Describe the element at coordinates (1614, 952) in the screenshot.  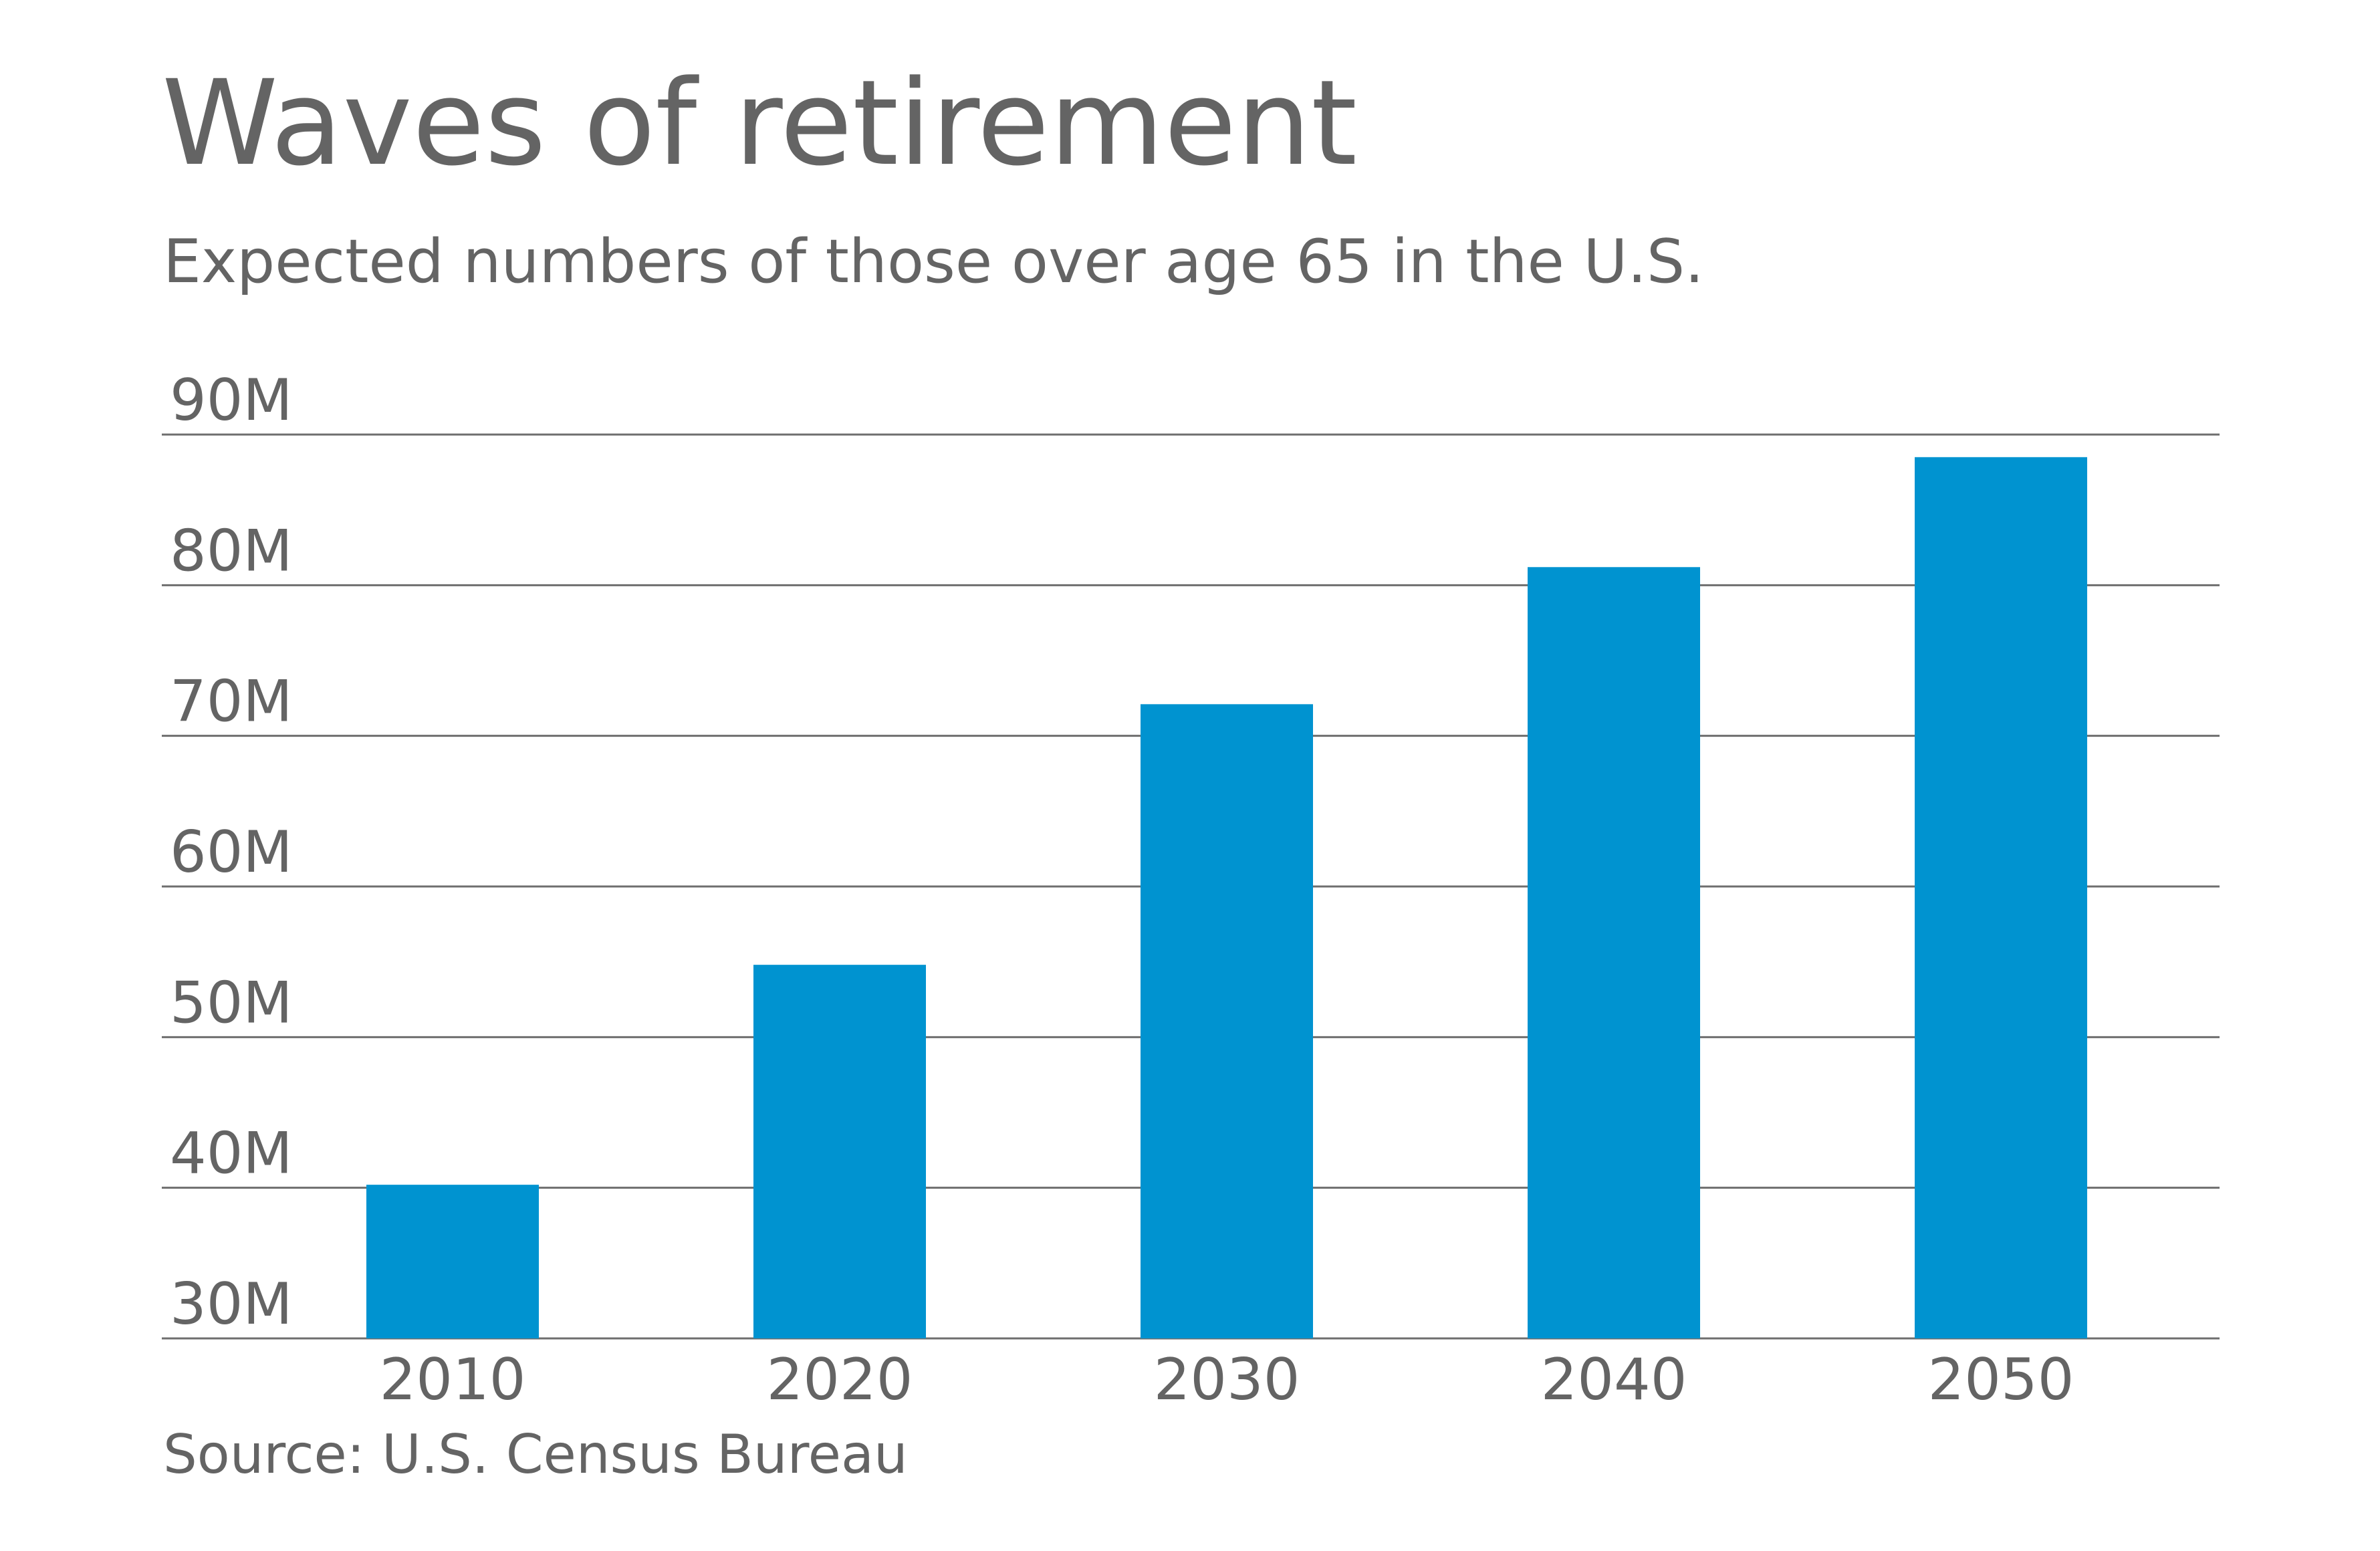
I see `bar-2040` at that location.